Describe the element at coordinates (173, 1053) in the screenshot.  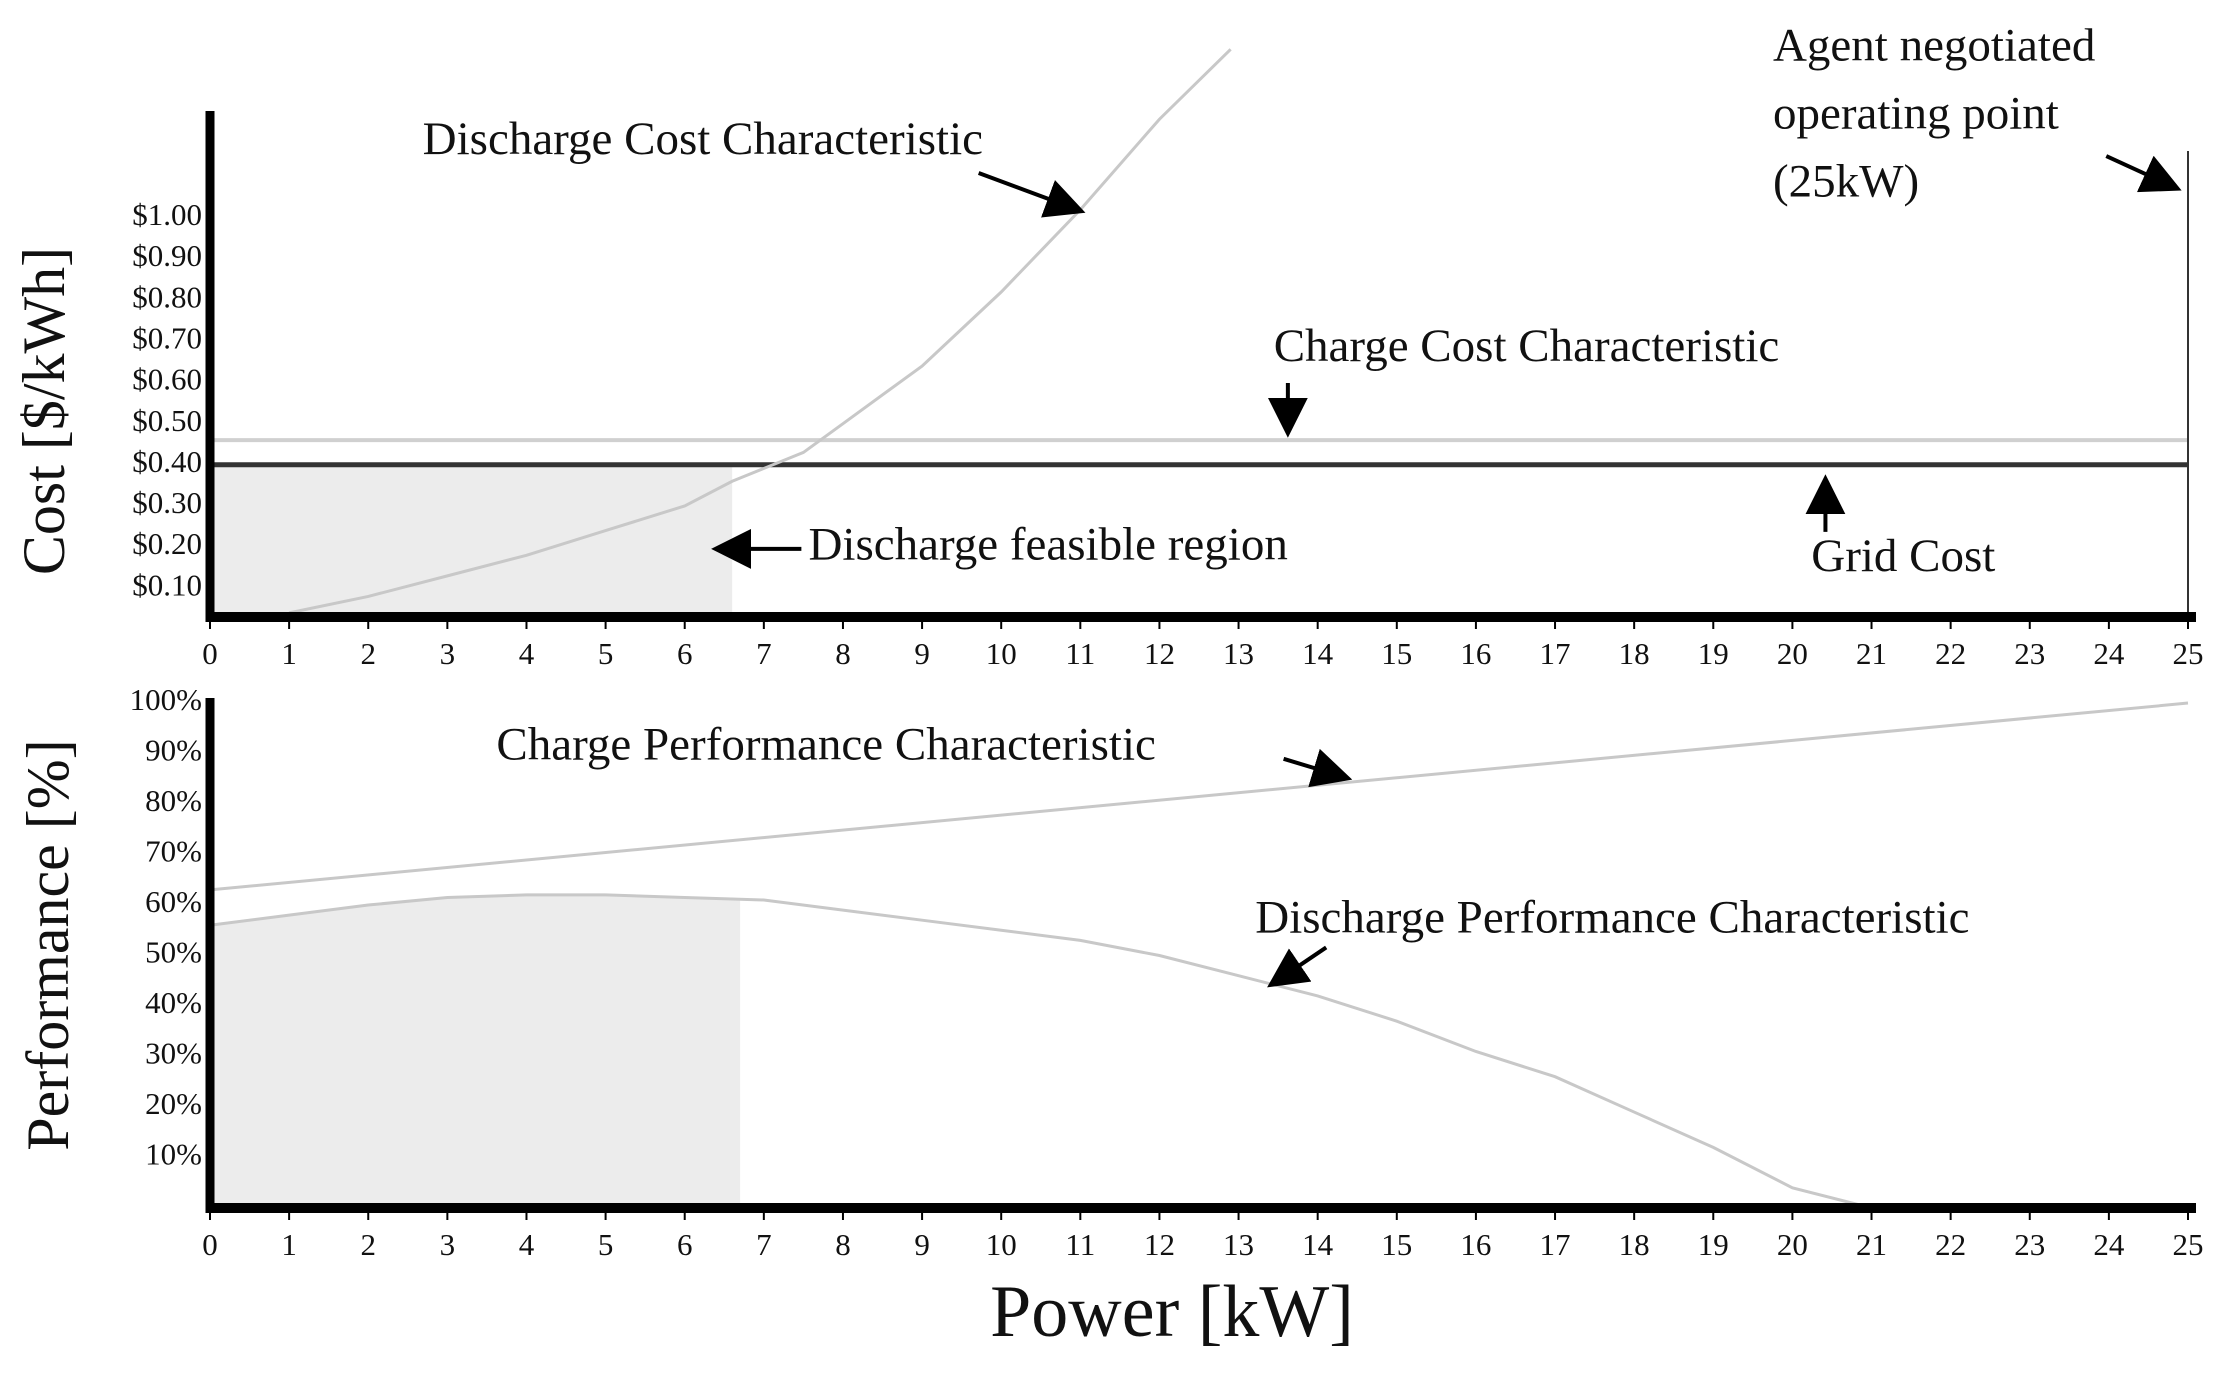
I see `y-tick-label: 30%` at that location.